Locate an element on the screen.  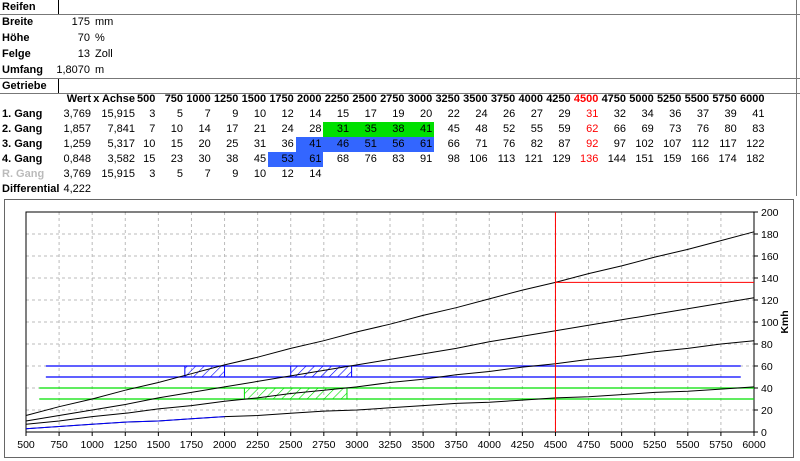
header-rpm: 750 is located at coordinates (174, 99).